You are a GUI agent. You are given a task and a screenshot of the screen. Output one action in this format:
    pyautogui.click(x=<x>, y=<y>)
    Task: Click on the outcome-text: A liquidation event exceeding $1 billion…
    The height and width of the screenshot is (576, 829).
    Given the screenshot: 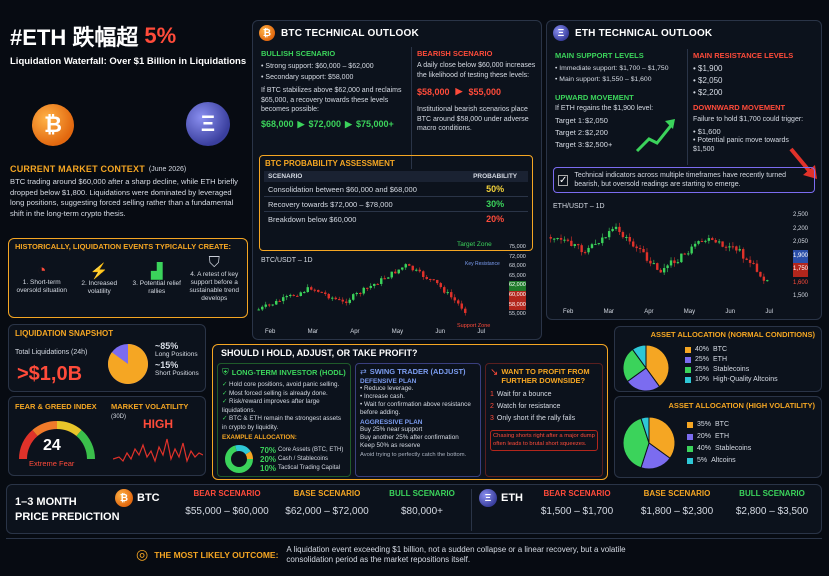 What is the action you would take?
    pyautogui.click(x=456, y=554)
    